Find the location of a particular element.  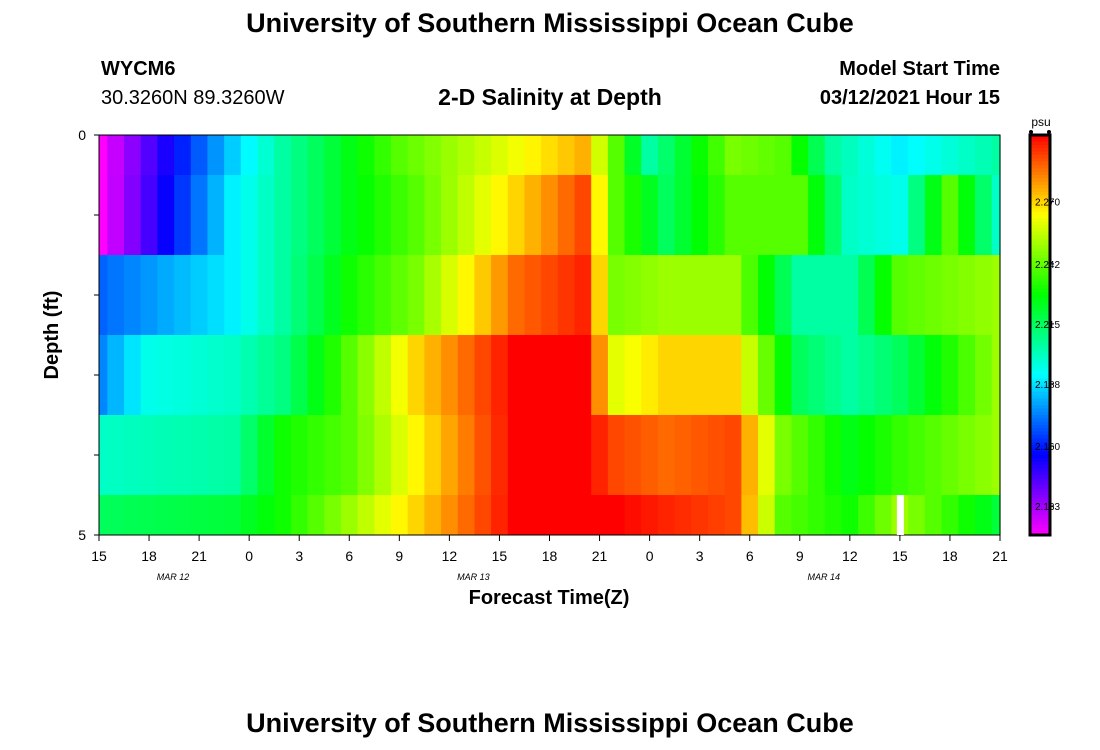

plot-title: 2-D Salinity at Depth is located at coordinates (550, 97).